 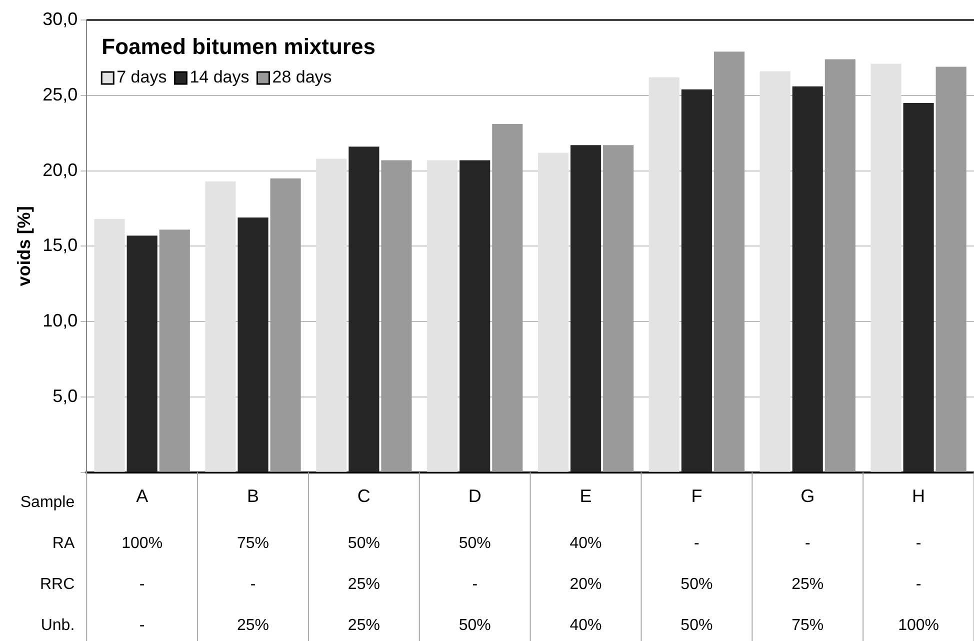 I want to click on text: Unb., so click(x=57, y=625).